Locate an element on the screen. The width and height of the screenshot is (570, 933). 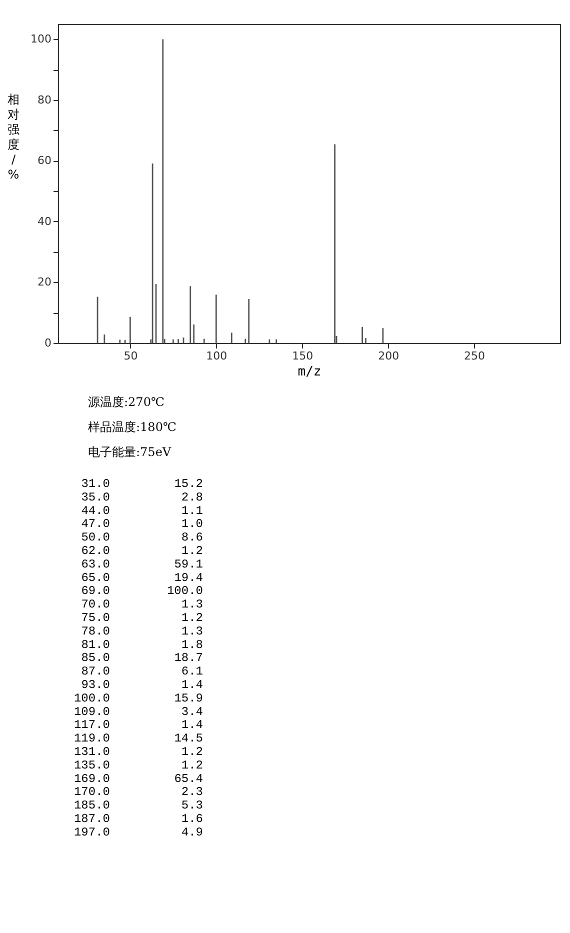
text: 170.0 is located at coordinates (92, 792).